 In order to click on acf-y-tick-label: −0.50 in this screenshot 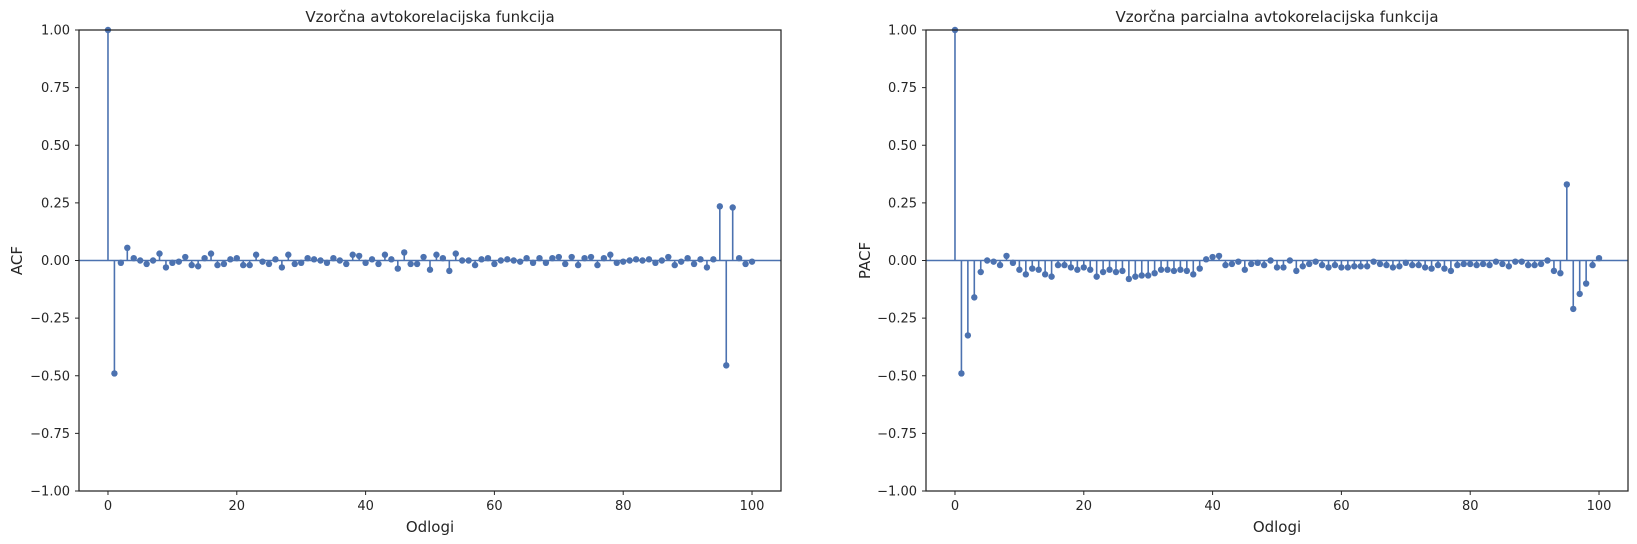, I will do `click(50, 376)`.